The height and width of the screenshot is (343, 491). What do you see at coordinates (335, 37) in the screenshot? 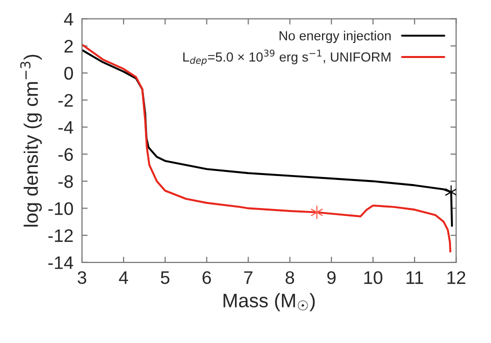
I see `legend-label: No energy injection` at bounding box center [335, 37].